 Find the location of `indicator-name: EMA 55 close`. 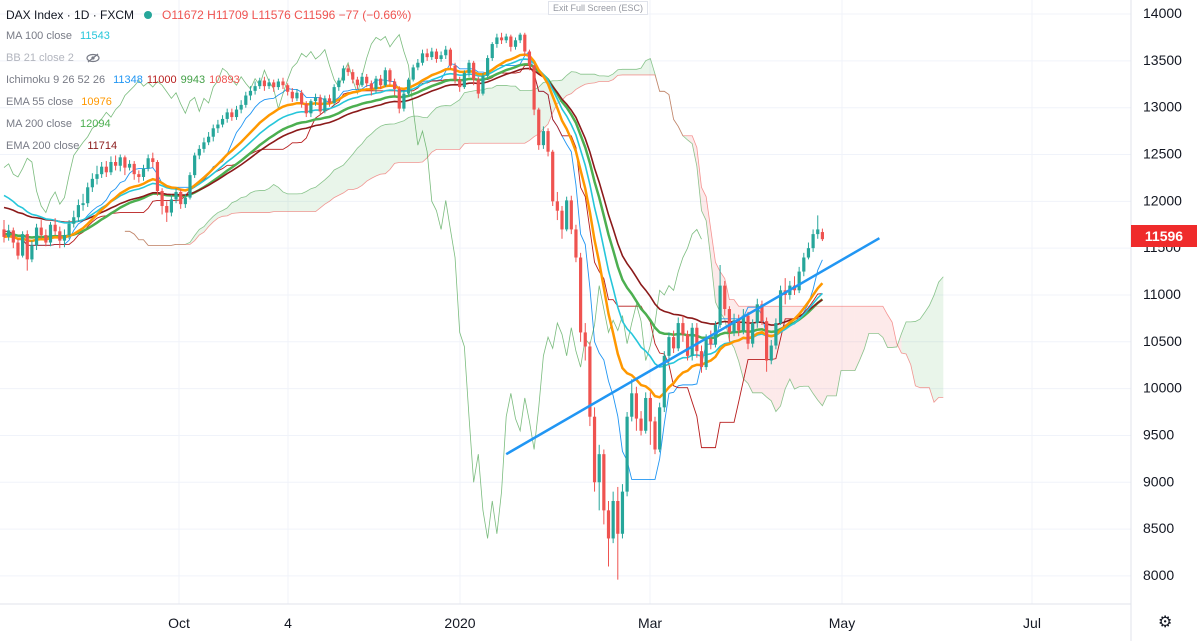

indicator-name: EMA 55 close is located at coordinates (40, 102).